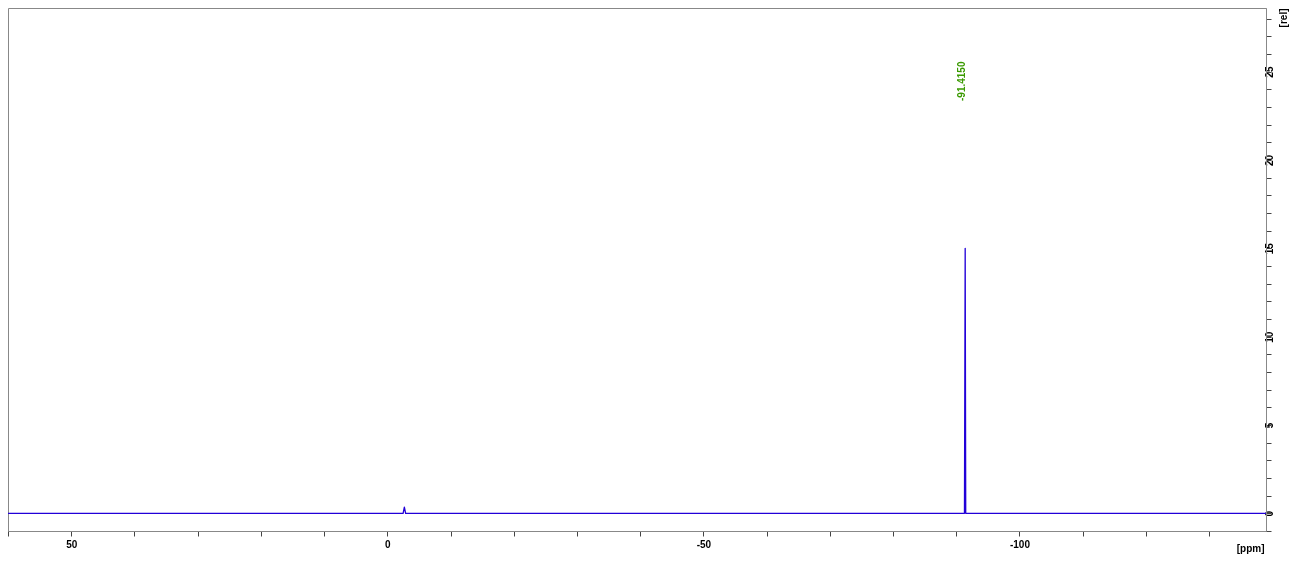 Image resolution: width=1291 pixels, height=562 pixels. What do you see at coordinates (1283, 18) in the screenshot?
I see `y-axis-title: [rel]` at bounding box center [1283, 18].